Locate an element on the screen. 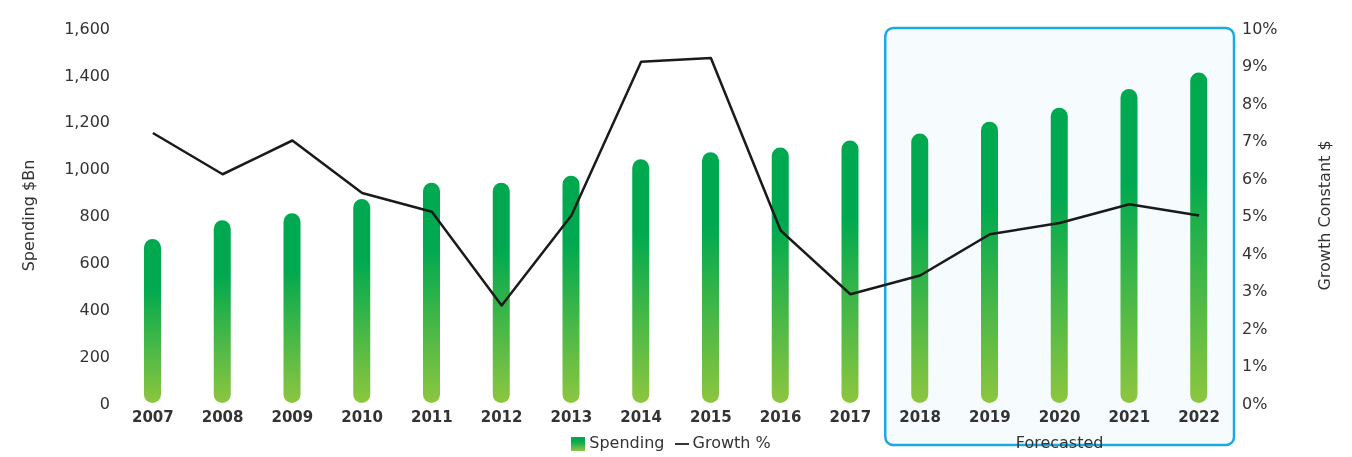  y2-tick-label: 1% is located at coordinates (1255, 366).